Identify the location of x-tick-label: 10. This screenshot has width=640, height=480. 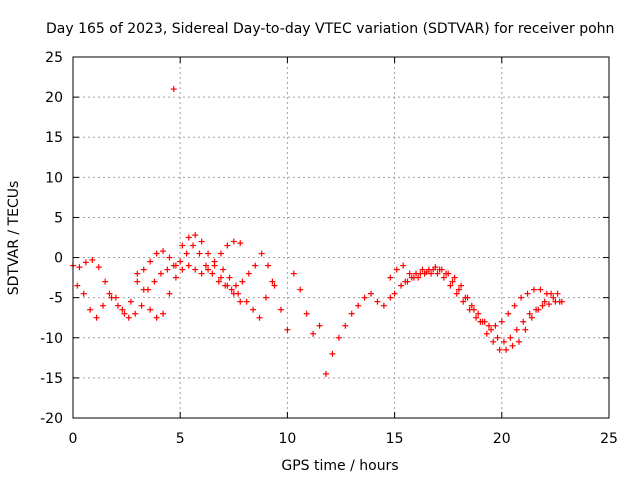
(287, 439).